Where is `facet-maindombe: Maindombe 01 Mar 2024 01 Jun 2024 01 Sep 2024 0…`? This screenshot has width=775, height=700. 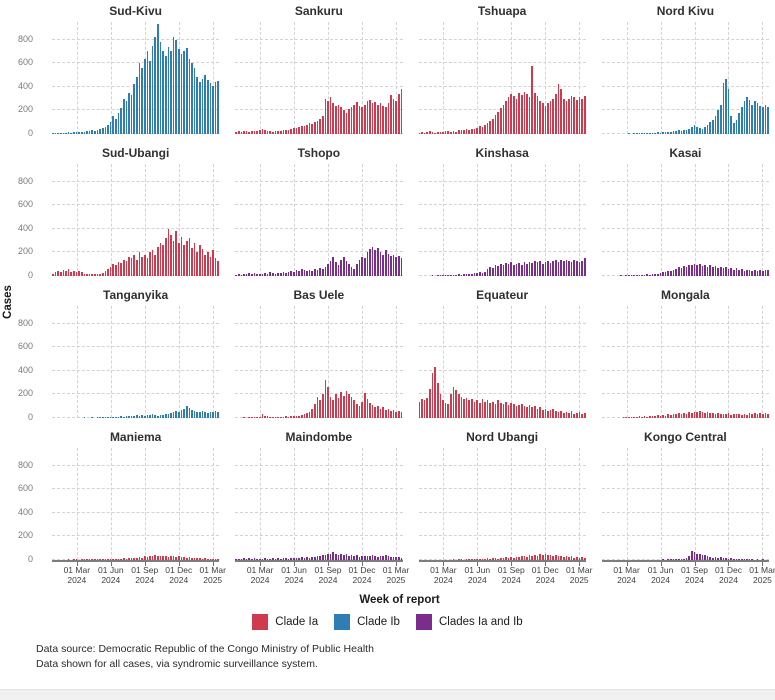 facet-maindombe: Maindombe 01 Mar 2024 01 Jun 2024 01 Sep 2024 0… is located at coordinates (322, 510).